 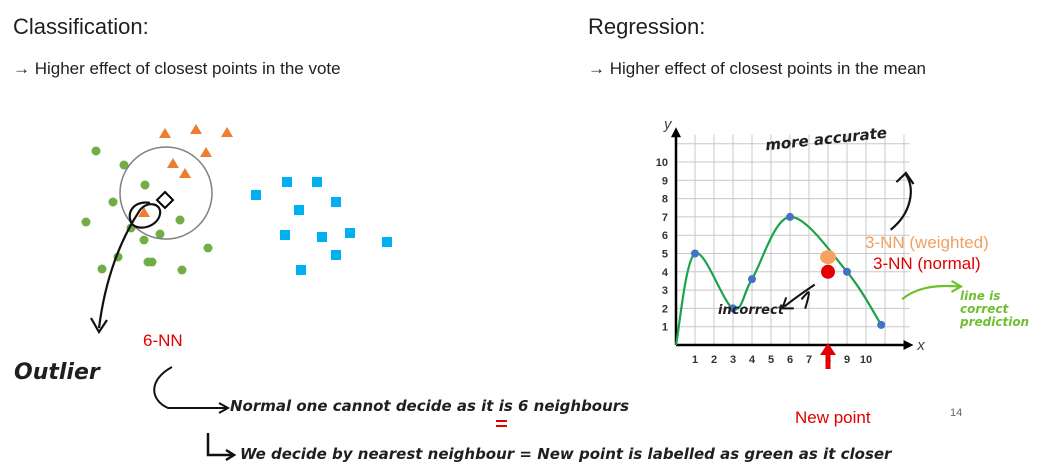 I want to click on new-point-label: New point, so click(x=833, y=417).